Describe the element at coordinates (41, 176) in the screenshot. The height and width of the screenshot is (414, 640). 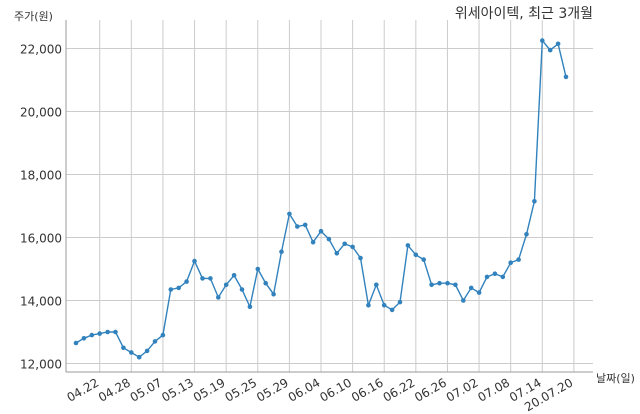
I see `y-tick-label: 18,000` at that location.